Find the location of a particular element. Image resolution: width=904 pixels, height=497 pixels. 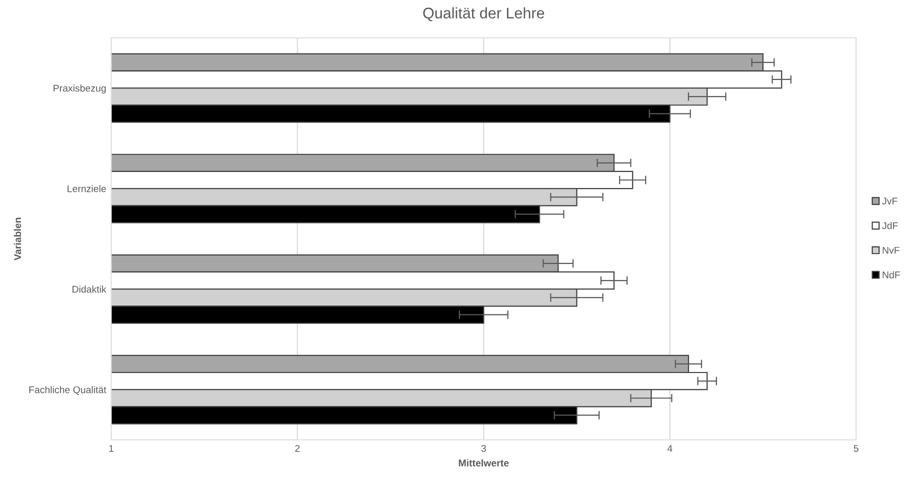

x-tick-label: 3 is located at coordinates (483, 448).